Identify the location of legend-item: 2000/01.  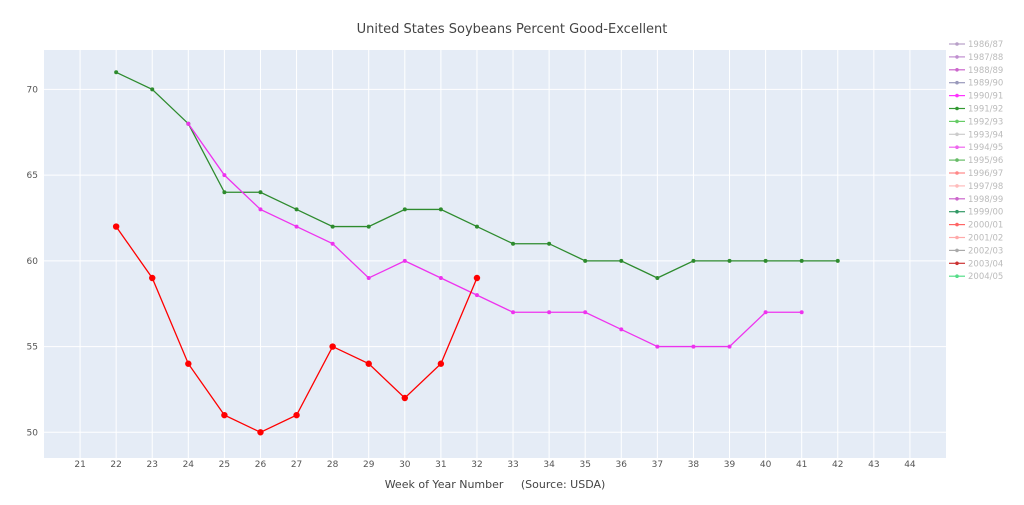
(976, 226).